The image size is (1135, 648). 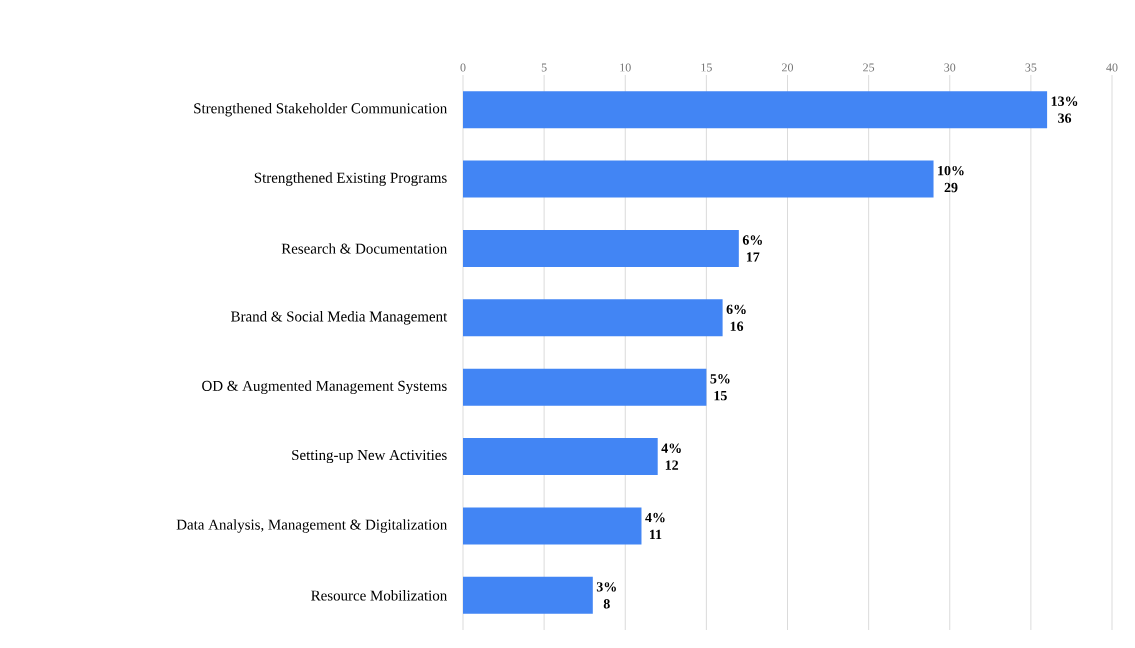 What do you see at coordinates (951, 170) in the screenshot?
I see `annotation: 10%` at bounding box center [951, 170].